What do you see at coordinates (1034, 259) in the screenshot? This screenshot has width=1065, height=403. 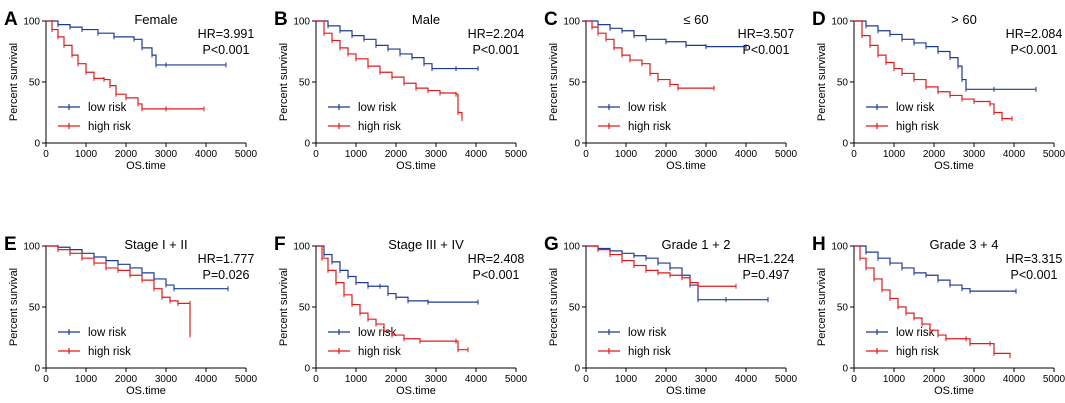 I see `hazard-ratio: HR=3.315` at bounding box center [1034, 259].